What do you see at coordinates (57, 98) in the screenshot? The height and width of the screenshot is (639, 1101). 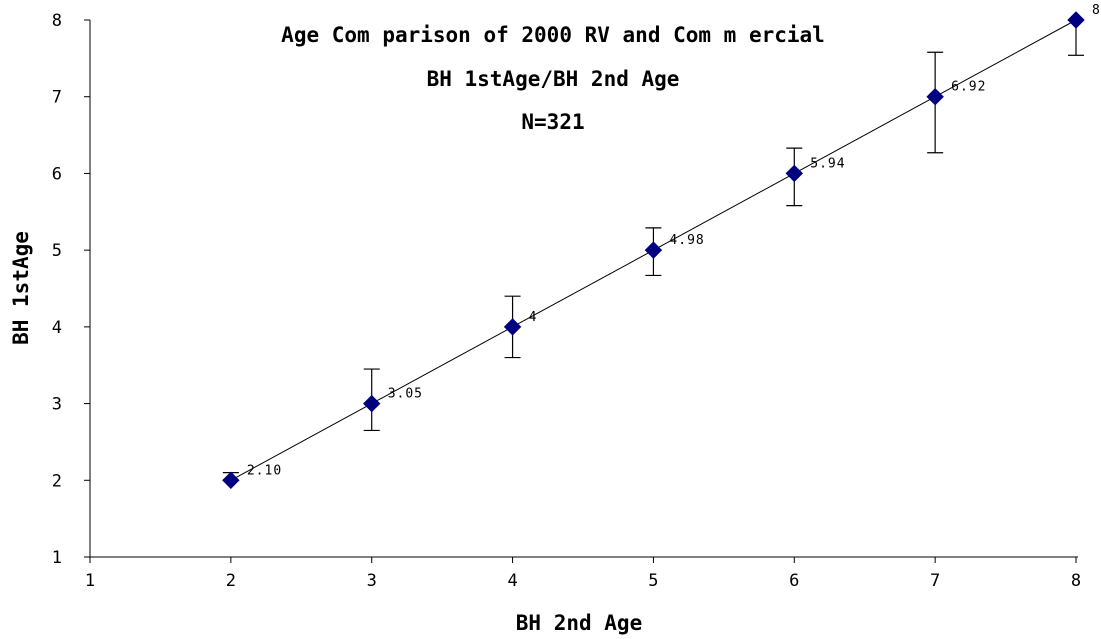 I see `y-tick-label: 7` at bounding box center [57, 98].